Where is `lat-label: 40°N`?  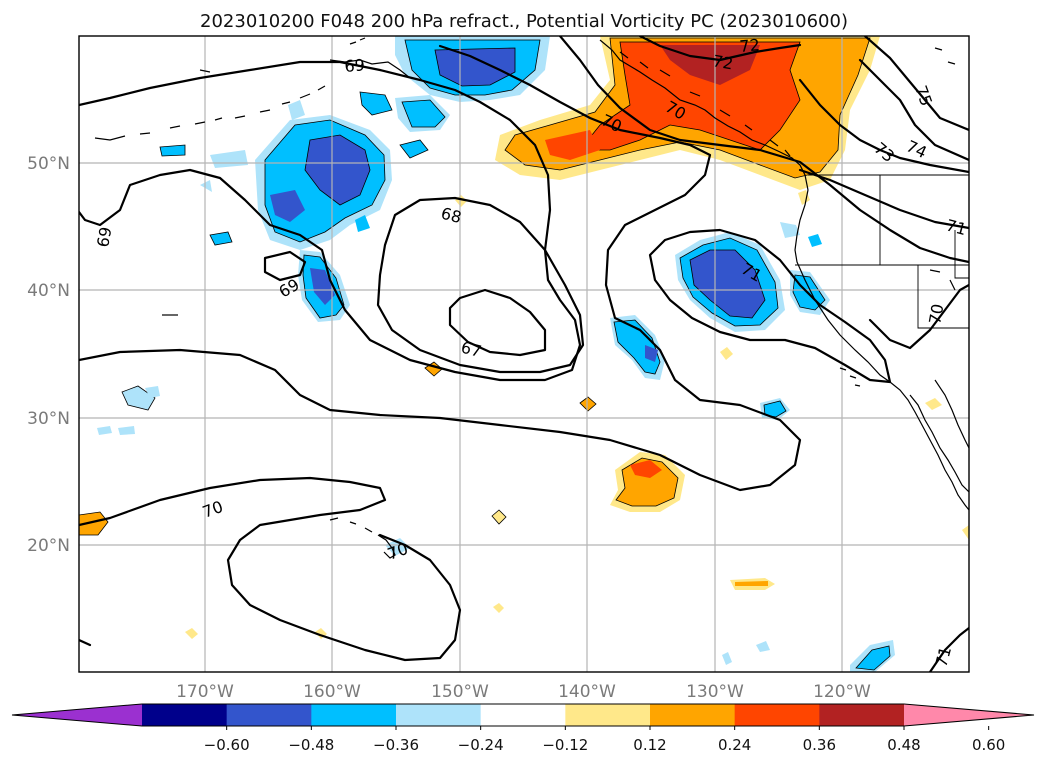
lat-label: 40°N is located at coordinates (48, 291).